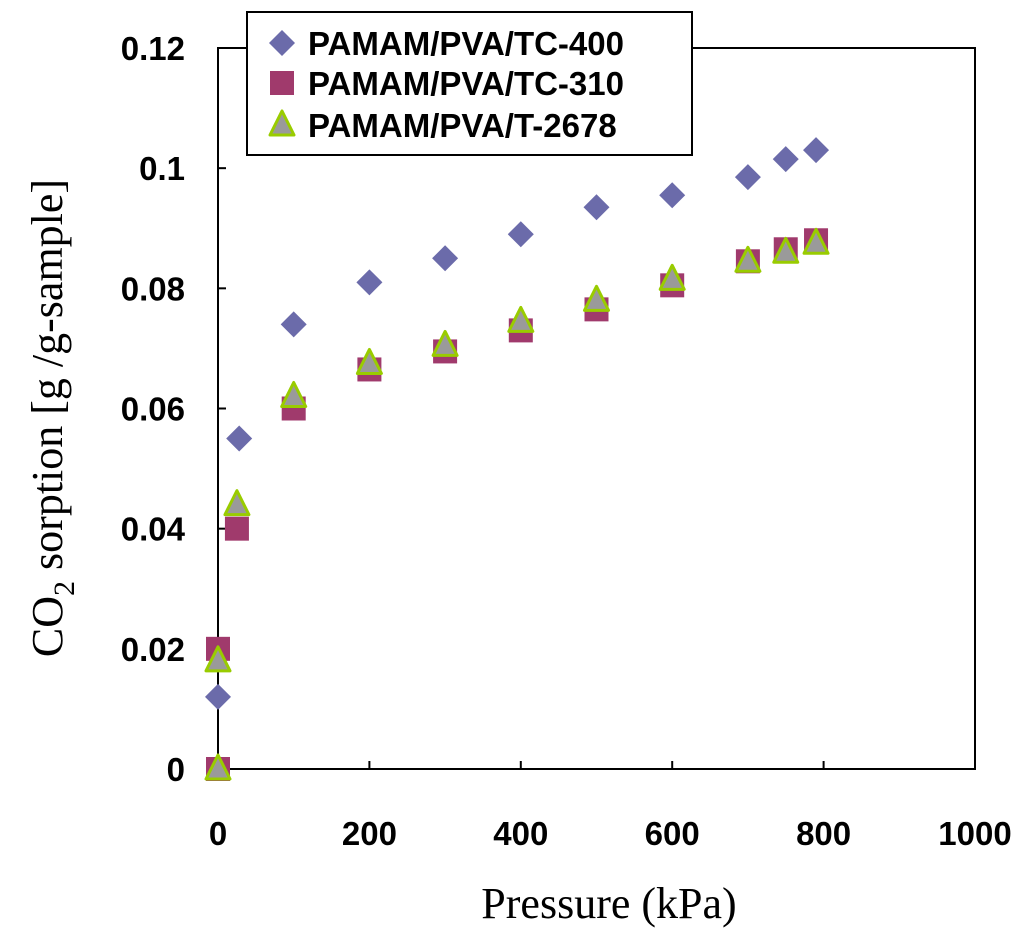 This screenshot has height=935, width=1024. What do you see at coordinates (47, 626) in the screenshot?
I see `y-axis-title-prefix: CO` at bounding box center [47, 626].